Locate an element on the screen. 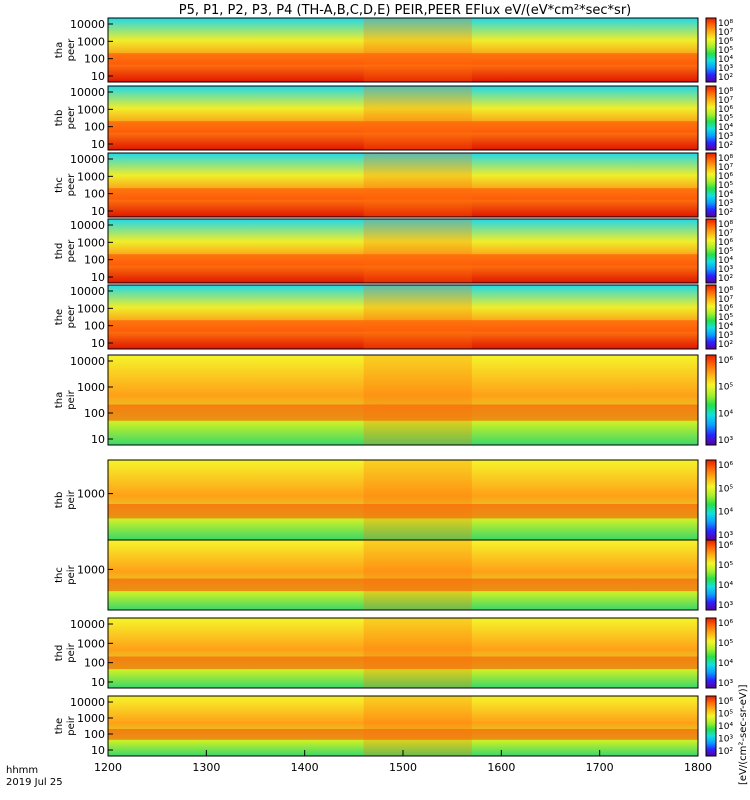 The height and width of the screenshot is (800, 750). x-tick-label: 1700 is located at coordinates (600, 767).